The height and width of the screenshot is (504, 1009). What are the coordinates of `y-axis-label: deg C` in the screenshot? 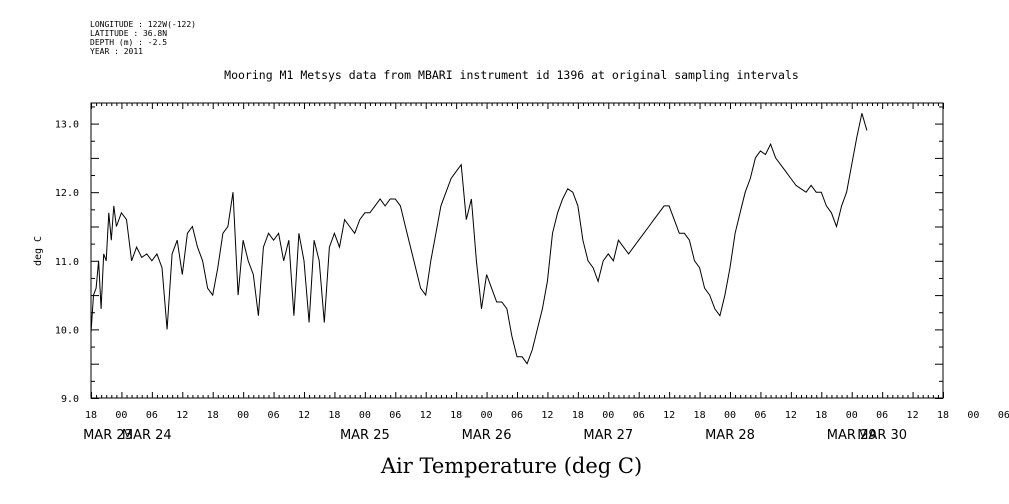 It's located at (38, 251).